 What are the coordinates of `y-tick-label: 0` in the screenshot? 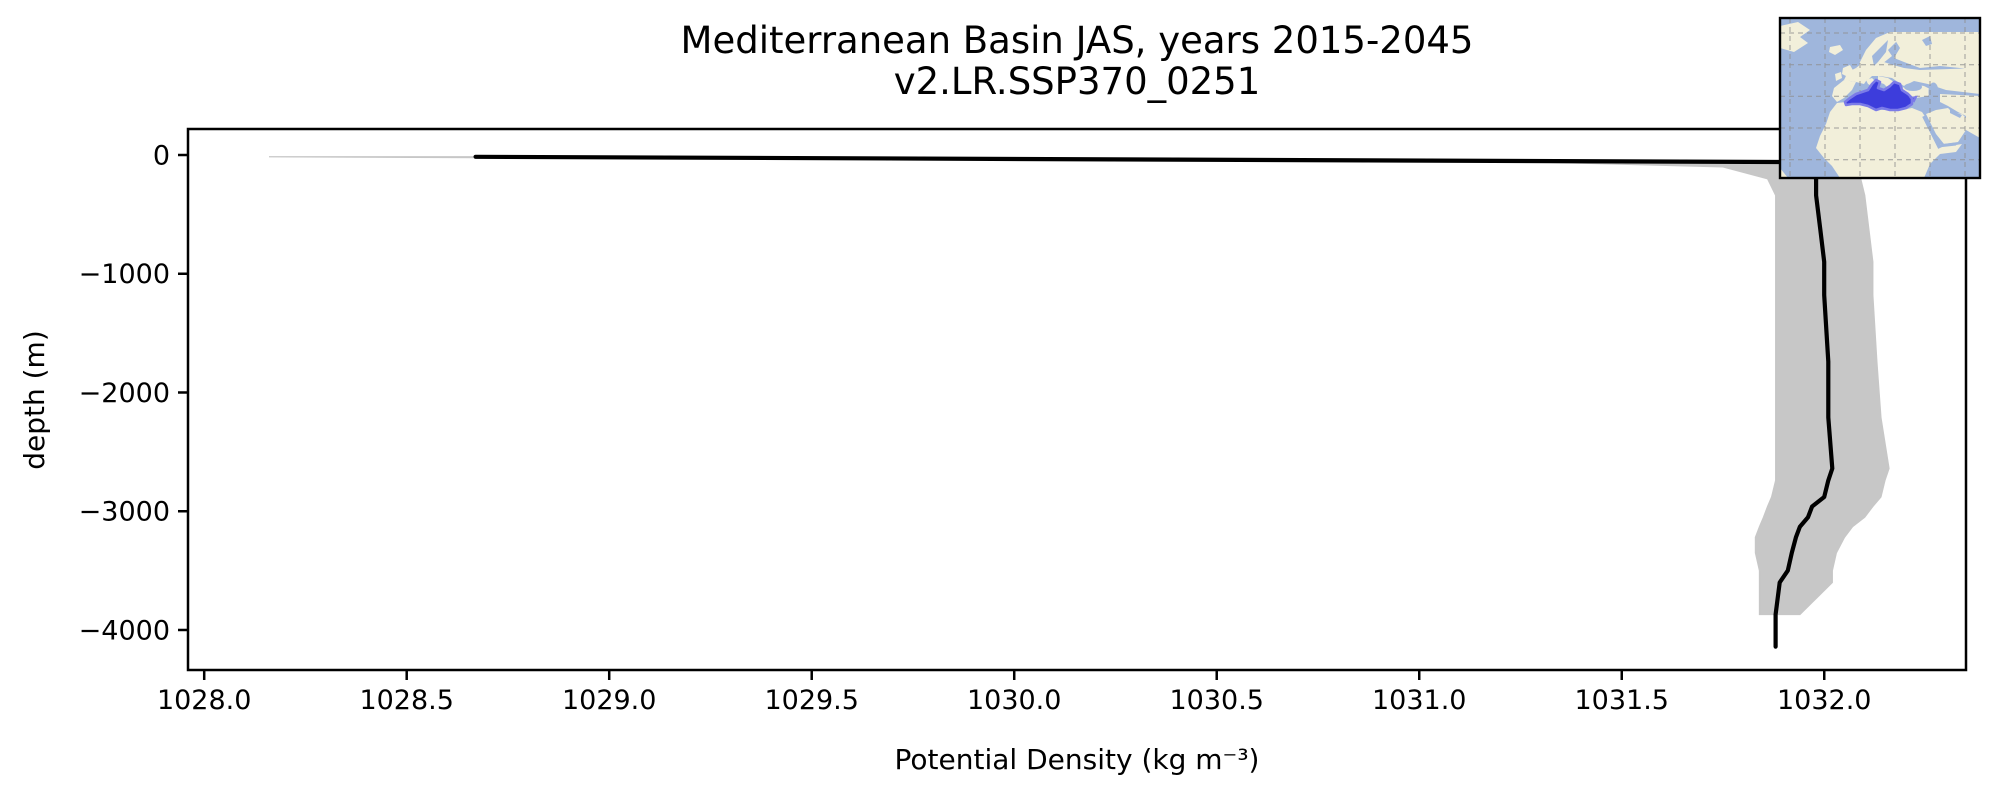 It's located at (161, 156).